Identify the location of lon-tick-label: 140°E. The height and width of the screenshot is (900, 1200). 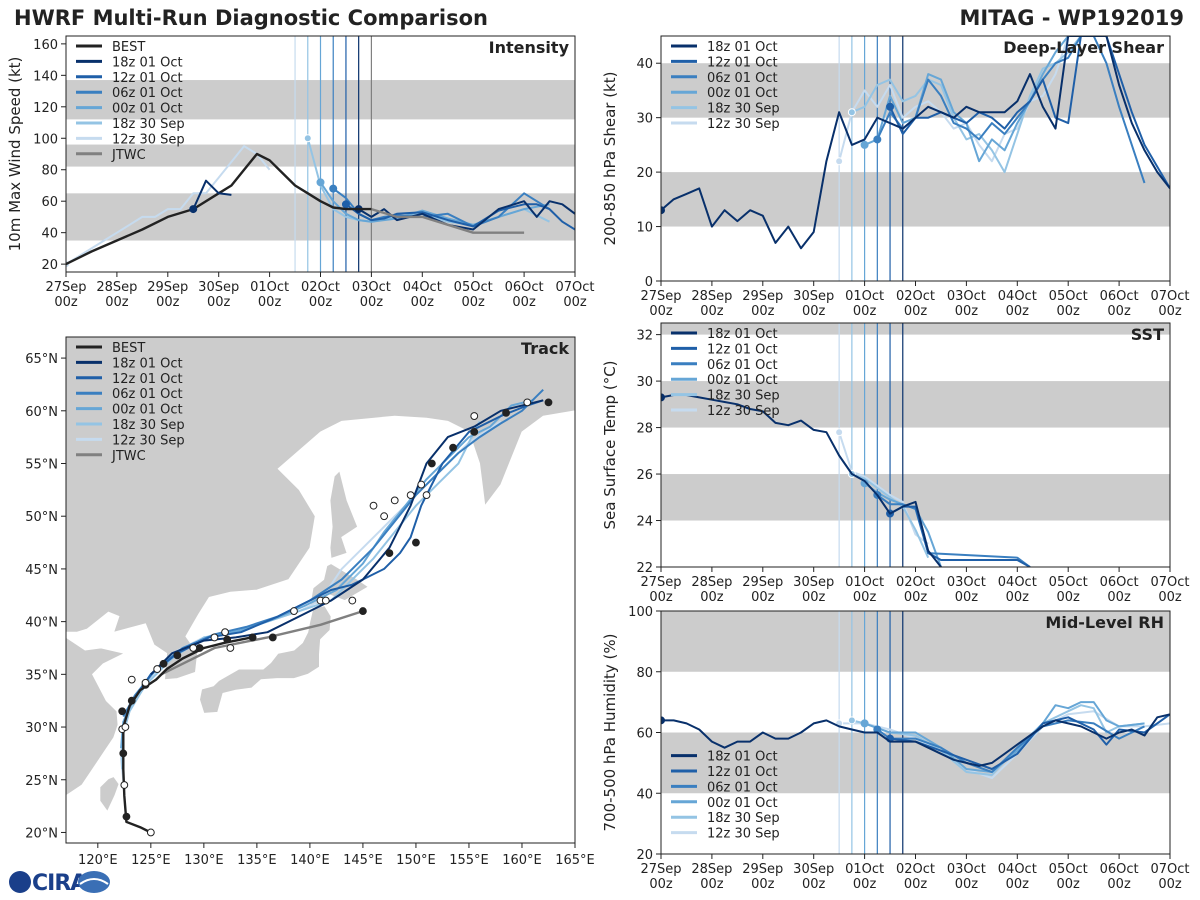
(310, 860).